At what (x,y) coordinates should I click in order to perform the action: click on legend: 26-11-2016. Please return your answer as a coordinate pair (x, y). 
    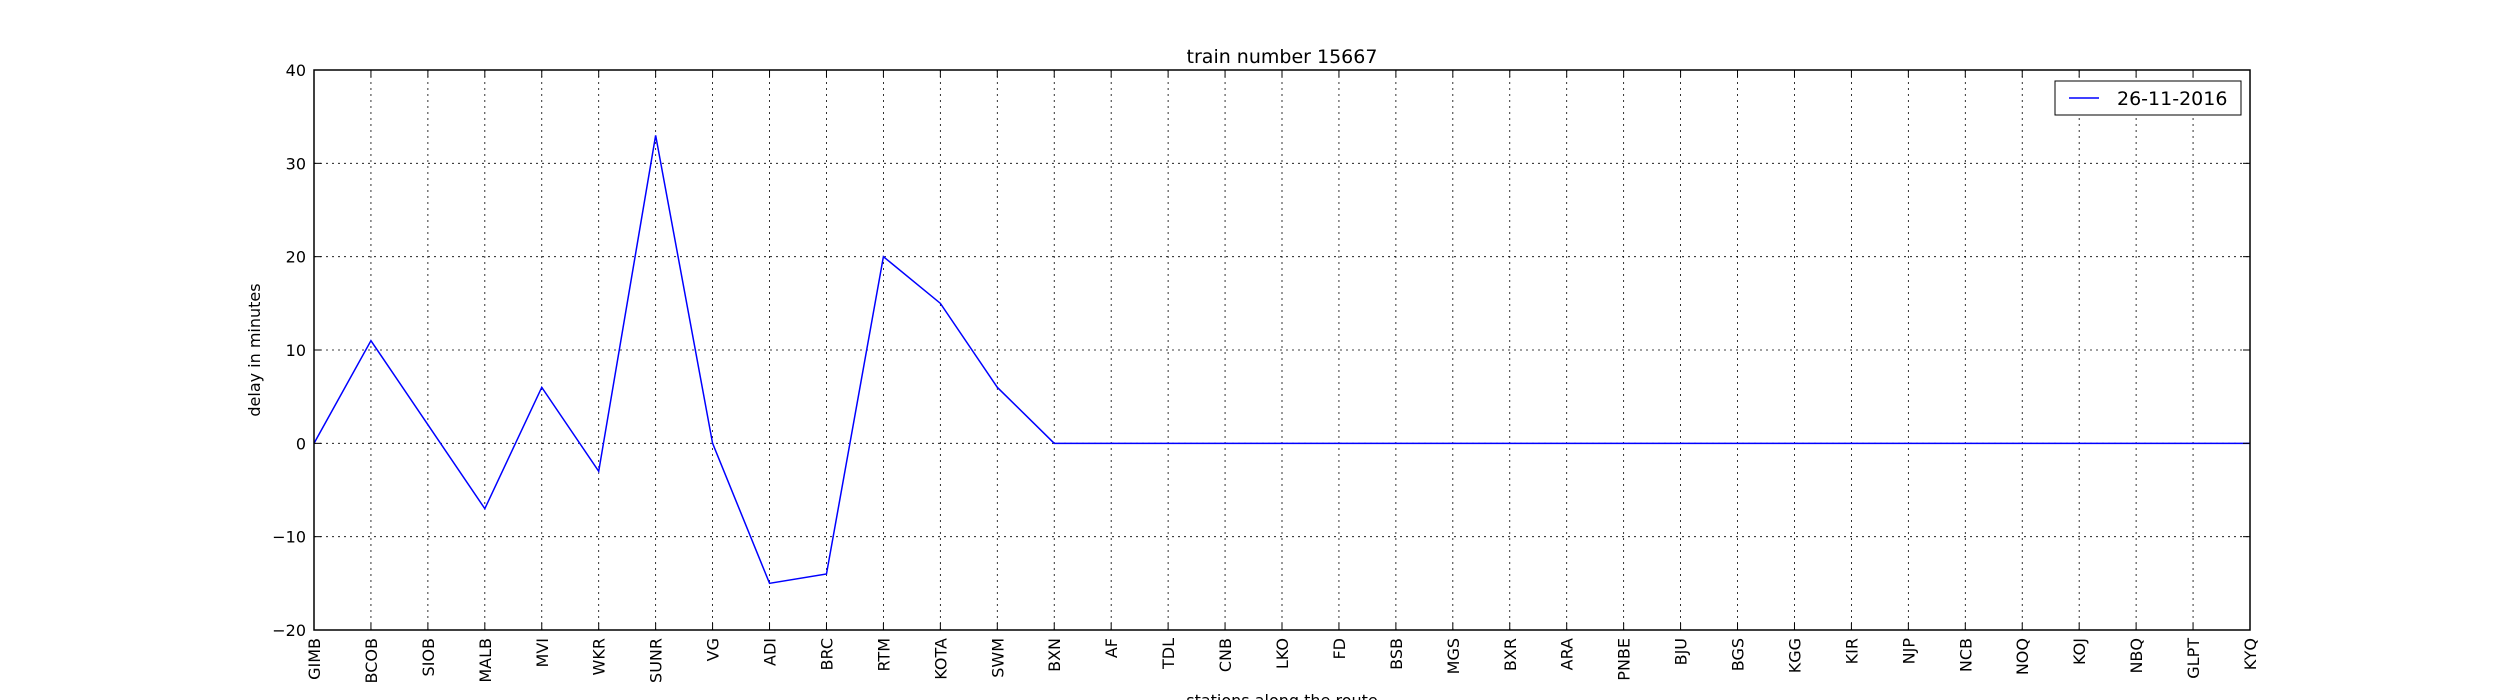
    Looking at the image, I should click on (2148, 98).